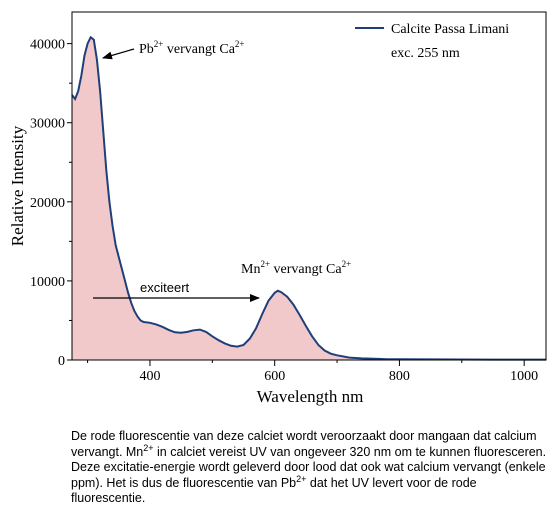  I want to click on exciteert-label: exciteert, so click(165, 287).